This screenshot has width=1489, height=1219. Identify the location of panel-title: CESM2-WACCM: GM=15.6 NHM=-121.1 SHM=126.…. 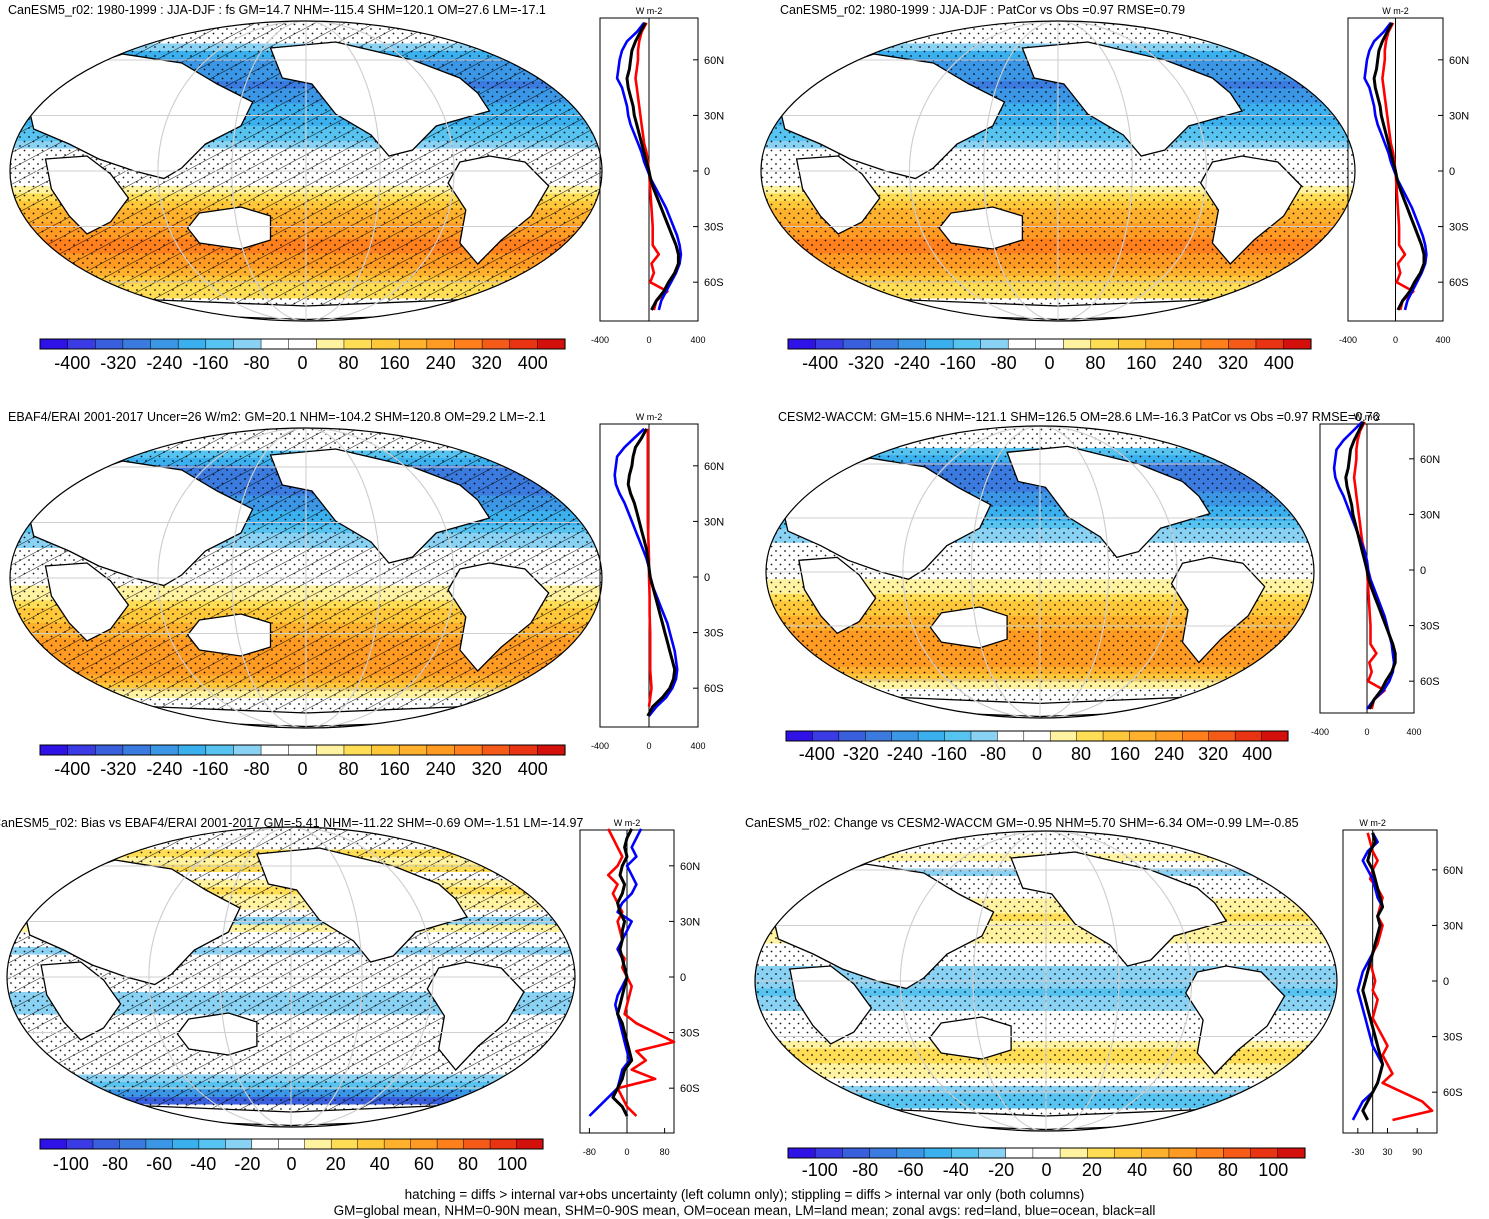
(1079, 417).